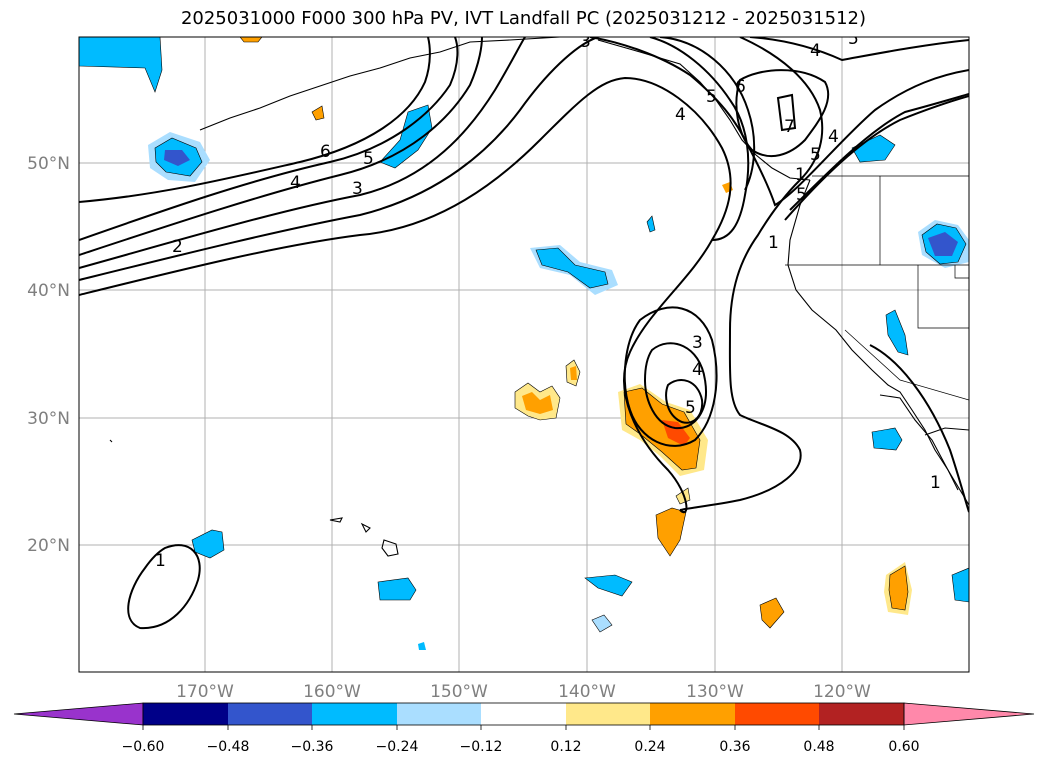 This screenshot has width=1047, height=765. I want to click on longitude-labels: 170°W 160°W 150°W 140°W 130°W 120°W, so click(523, 692).